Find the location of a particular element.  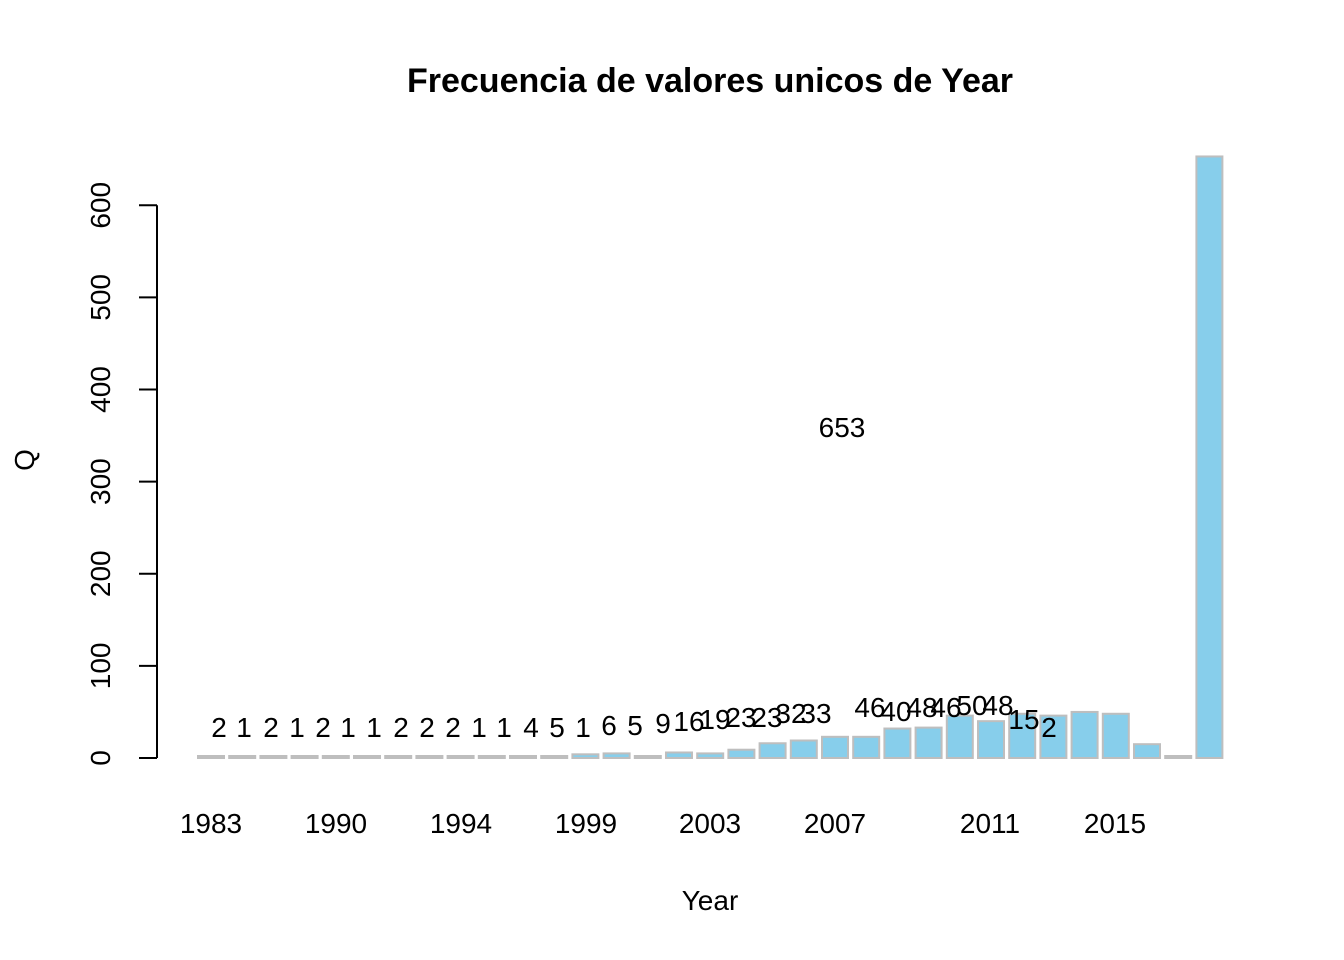

data-label: 653 is located at coordinates (842, 427).